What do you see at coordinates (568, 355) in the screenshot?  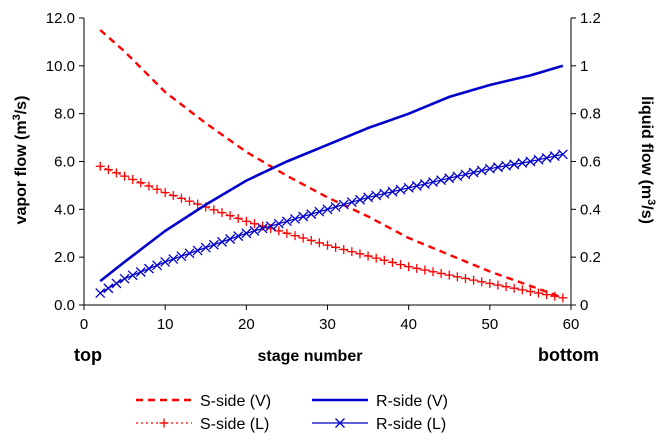 I see `x-end-label-right: bottom` at bounding box center [568, 355].